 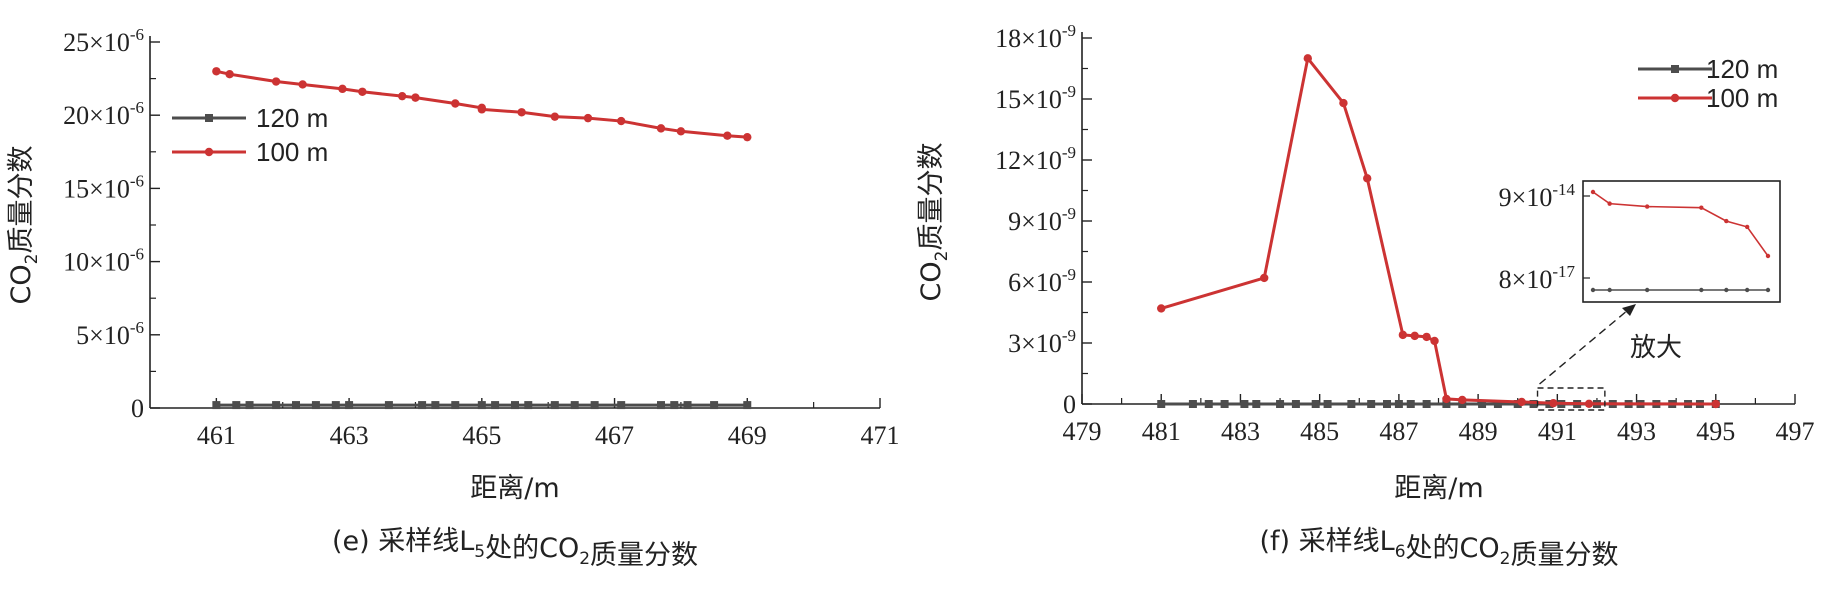 What do you see at coordinates (103, 114) in the screenshot?
I see `y-tick-label: 20×10⁻⁶` at bounding box center [103, 114].